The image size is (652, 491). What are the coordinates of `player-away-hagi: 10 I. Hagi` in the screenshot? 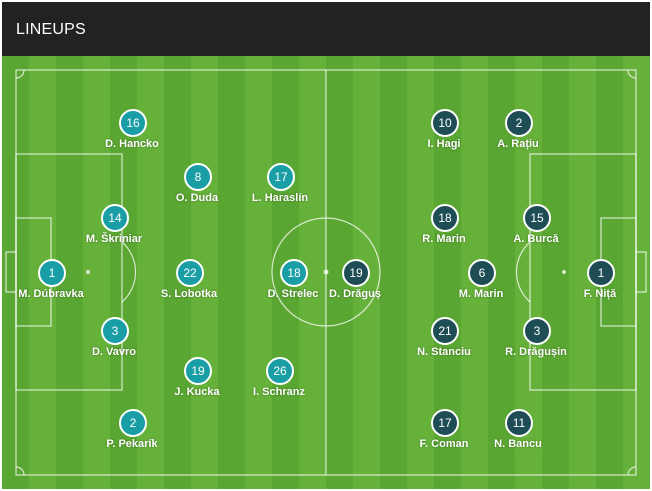 It's located at (444, 134).